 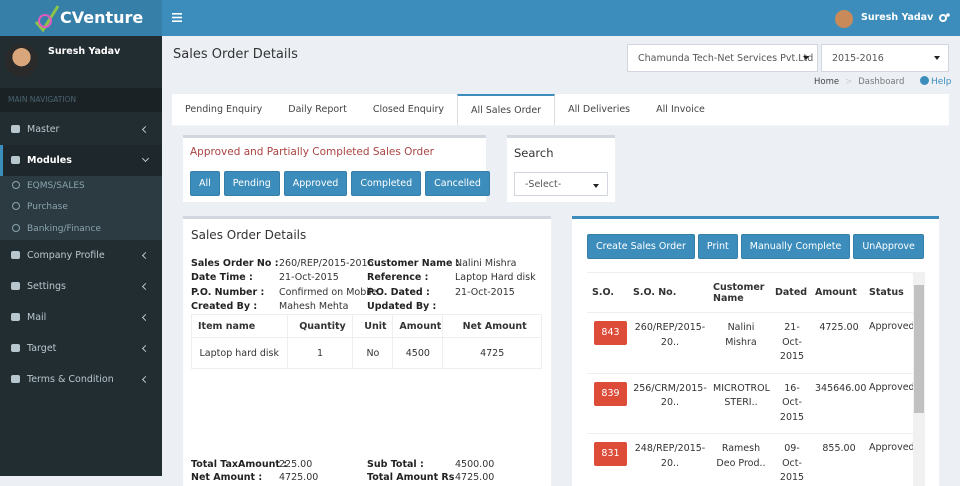 I want to click on brand-logo: CVenture, so click(x=81, y=18).